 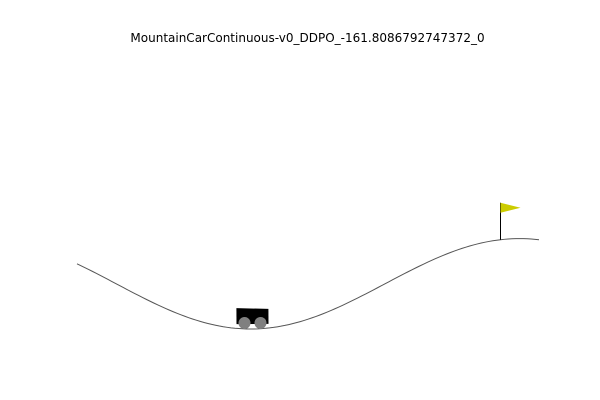 What do you see at coordinates (244, 323) in the screenshot?
I see `car-back-wheel` at bounding box center [244, 323].